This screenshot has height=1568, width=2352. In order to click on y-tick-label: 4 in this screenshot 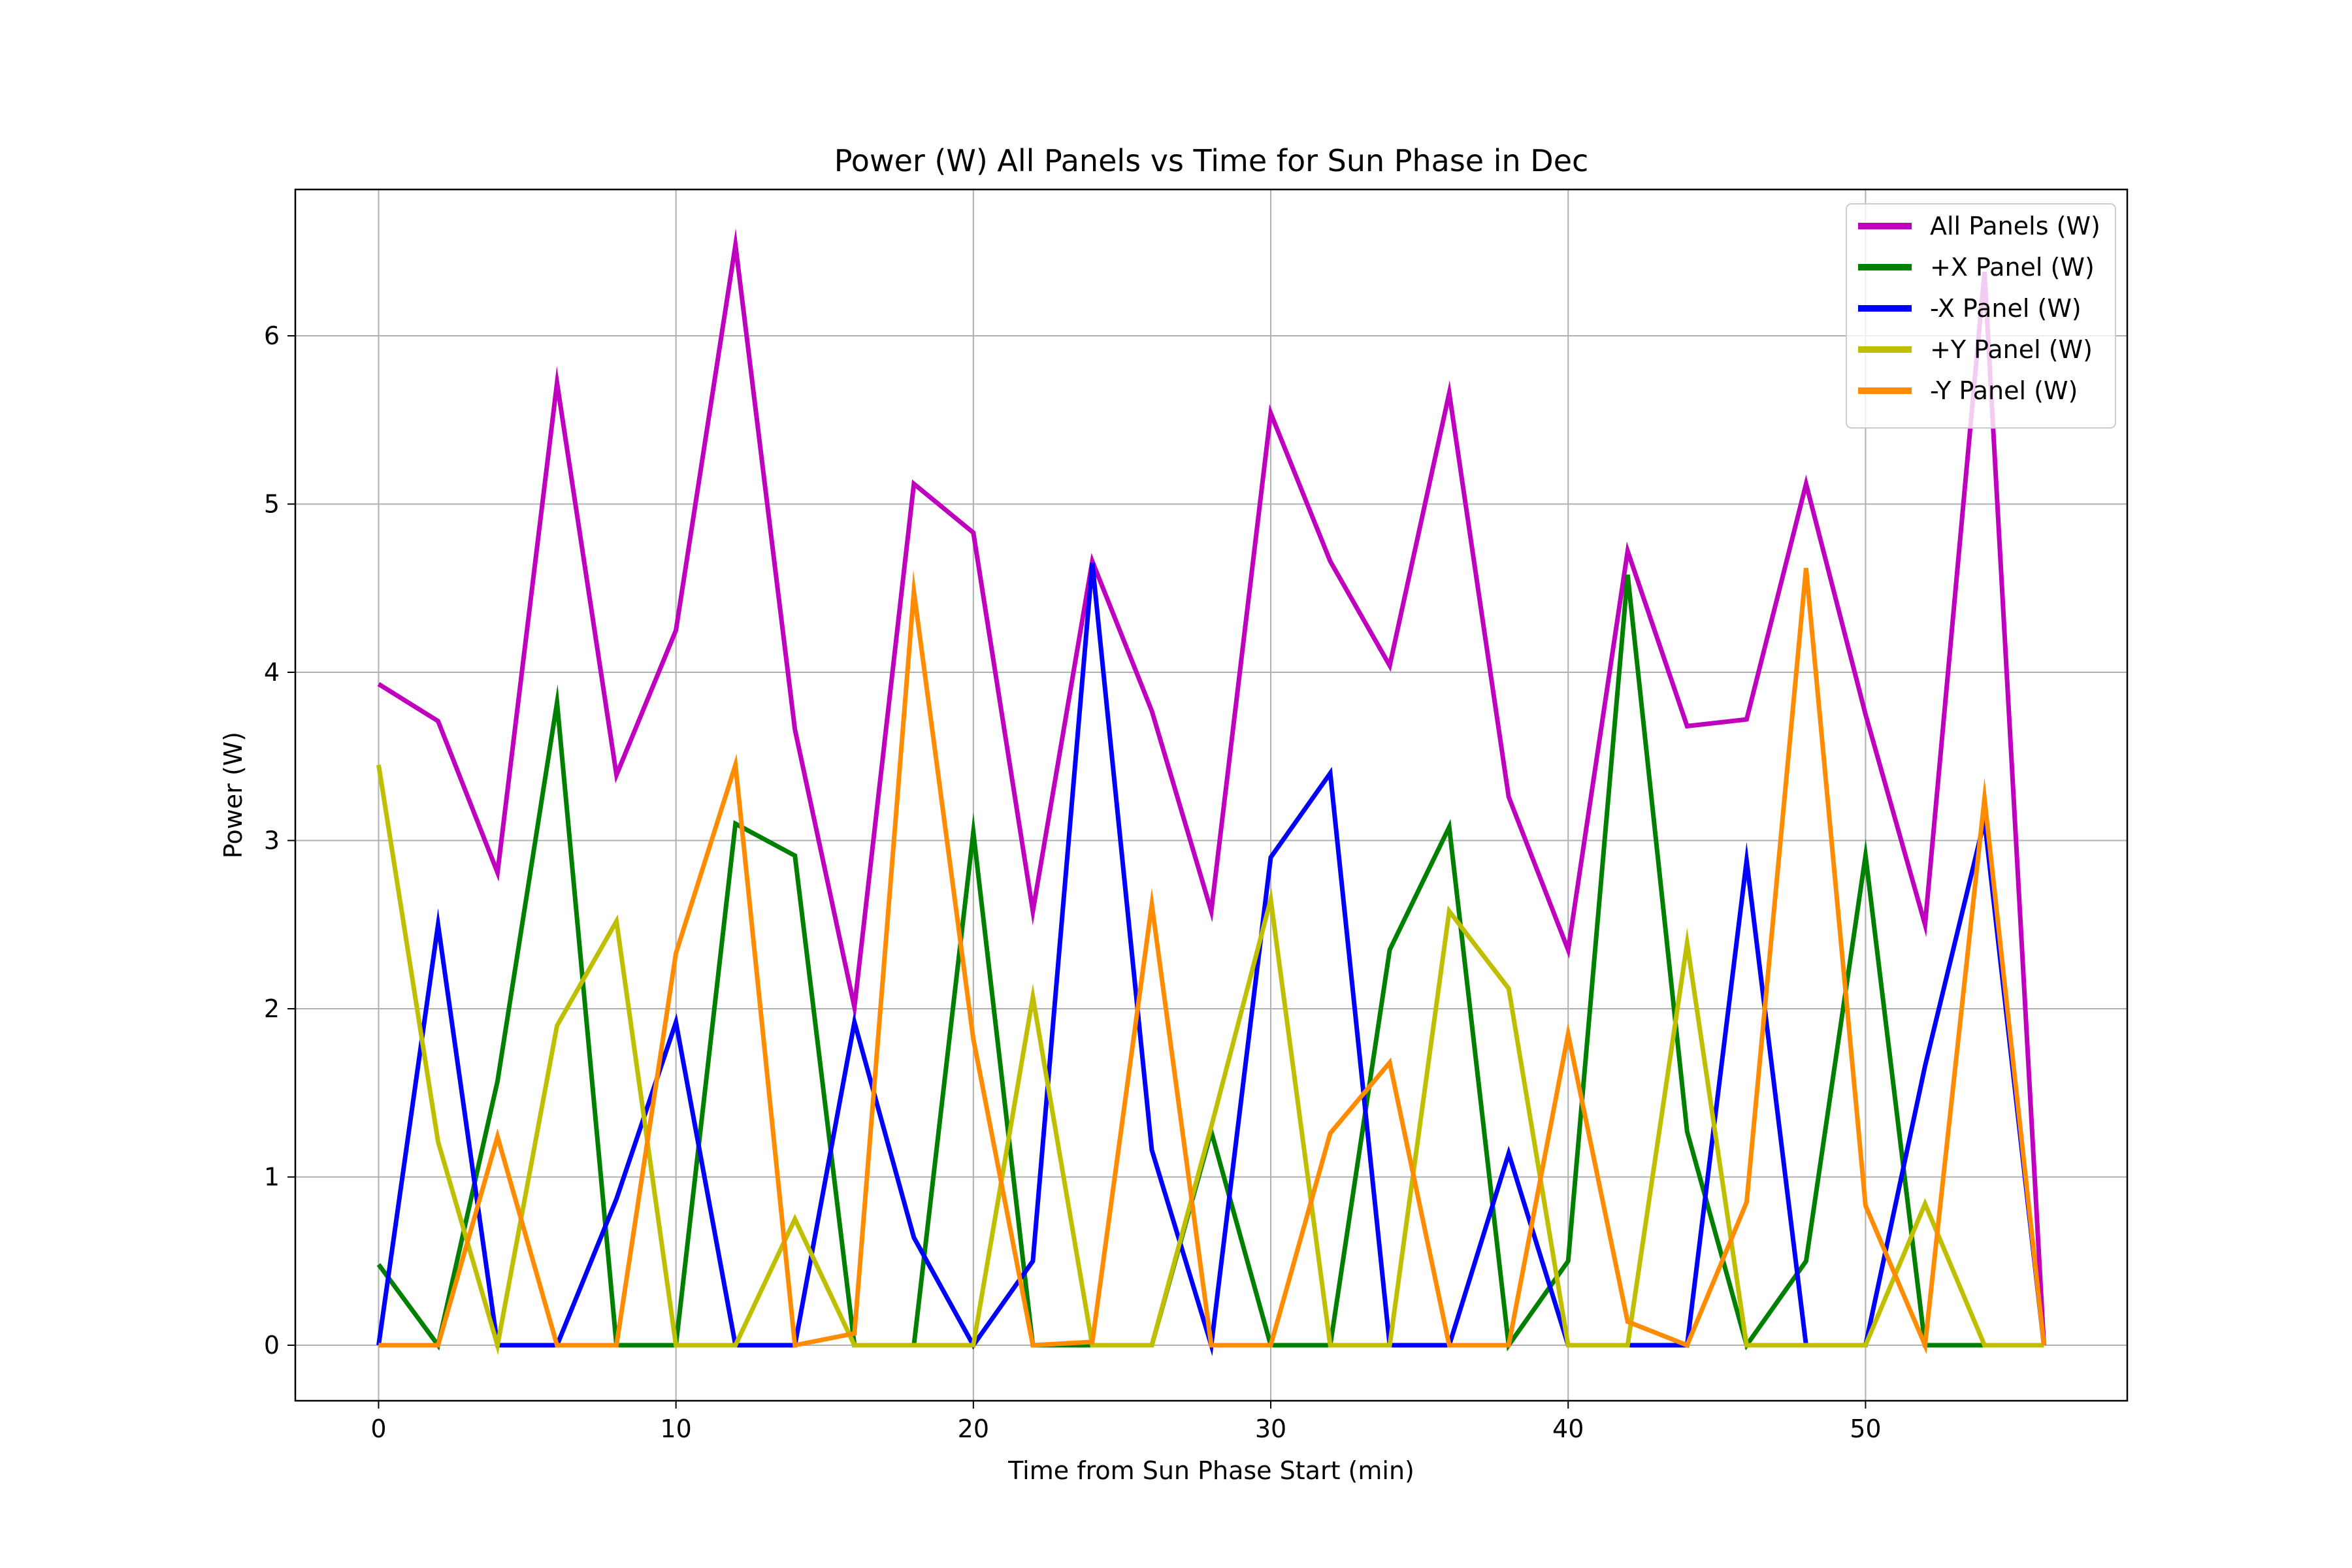, I will do `click(272, 672)`.